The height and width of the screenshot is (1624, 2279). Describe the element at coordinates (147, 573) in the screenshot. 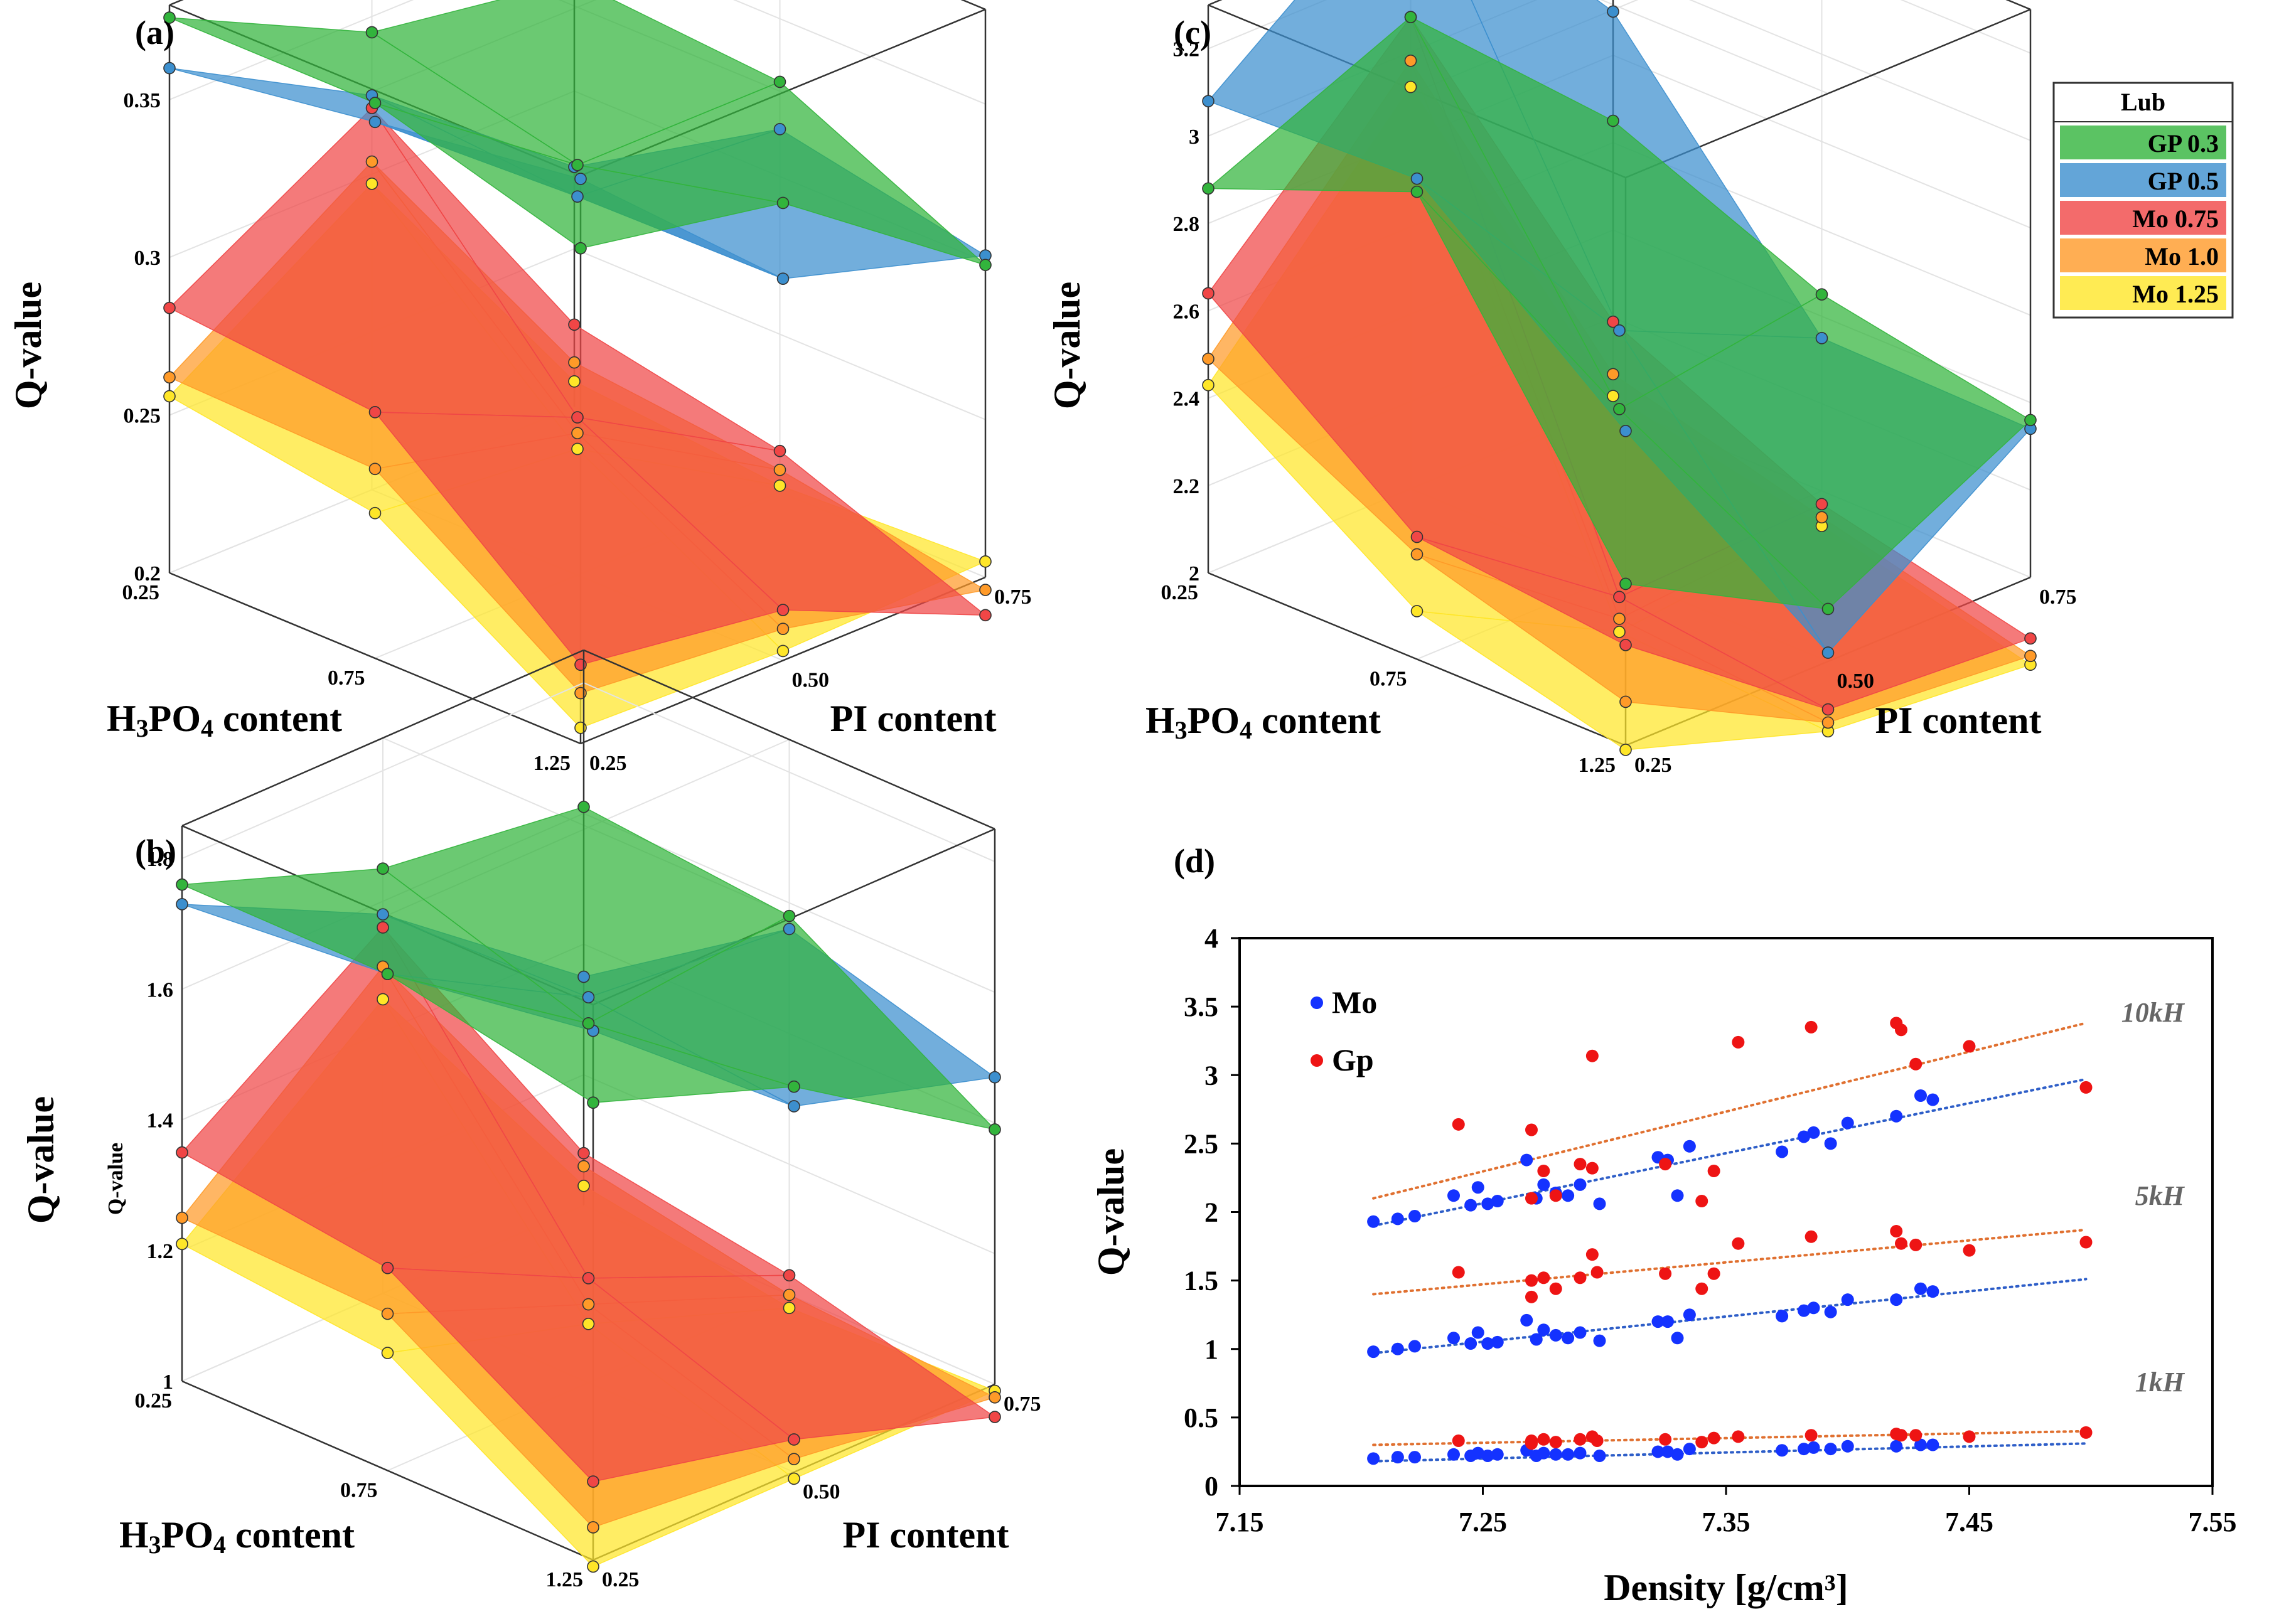

I see `z-tick-label: 0.2` at that location.